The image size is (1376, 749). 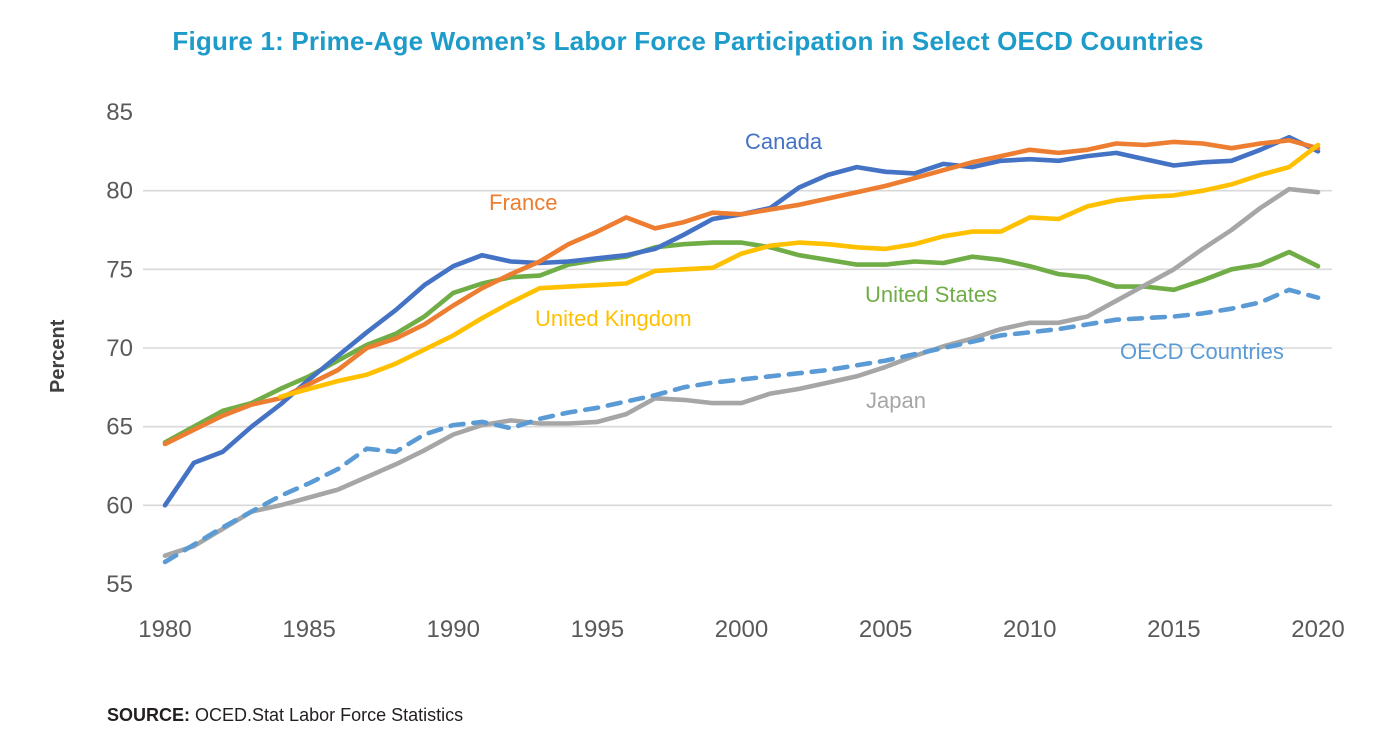 I want to click on x-axis-tick-label: 1985, so click(x=308, y=629).